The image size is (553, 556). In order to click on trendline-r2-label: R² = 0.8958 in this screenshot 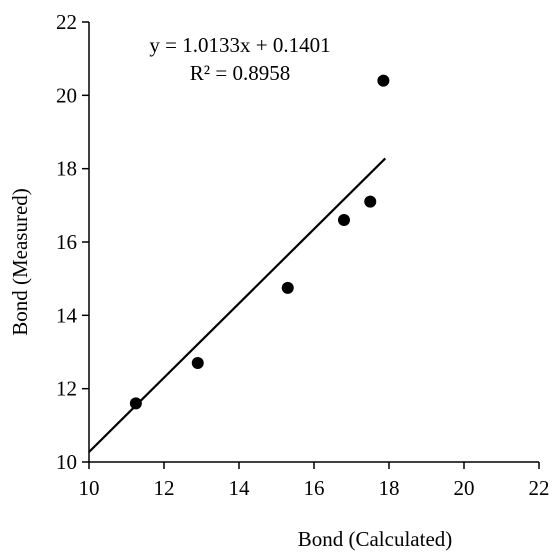, I will do `click(240, 73)`.